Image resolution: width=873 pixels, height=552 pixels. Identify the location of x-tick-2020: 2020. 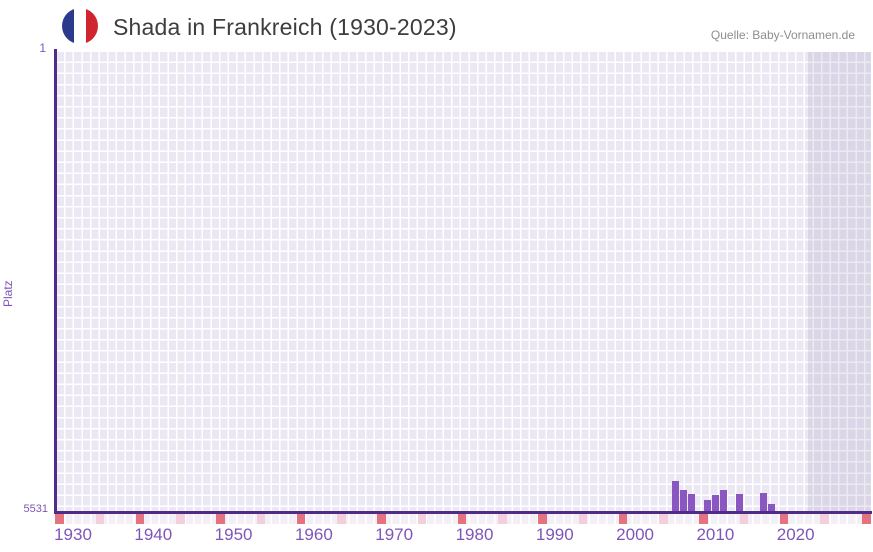
(795, 534).